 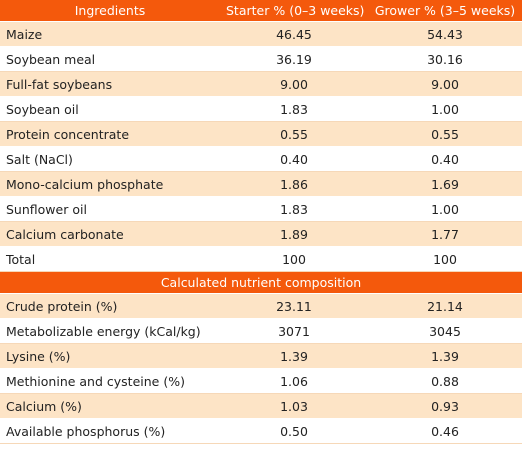 I want to click on value-cell: 46.45, so click(x=294, y=34).